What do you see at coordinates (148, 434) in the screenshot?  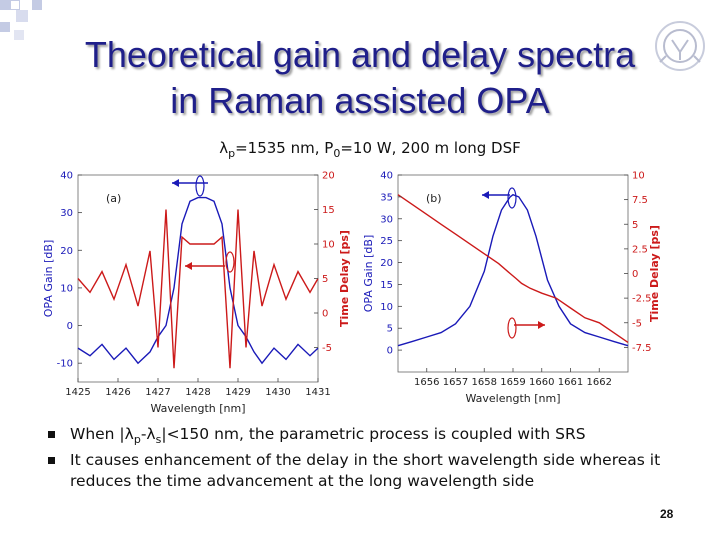 I see `bullet-mid: -λ` at bounding box center [148, 434].